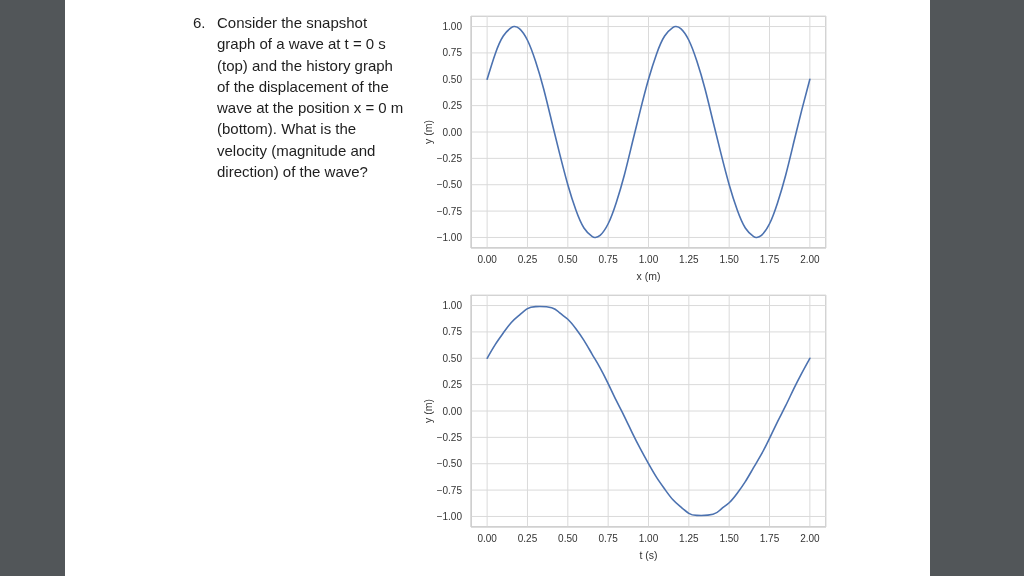  I want to click on x-axis-title: t (s), so click(648, 555).